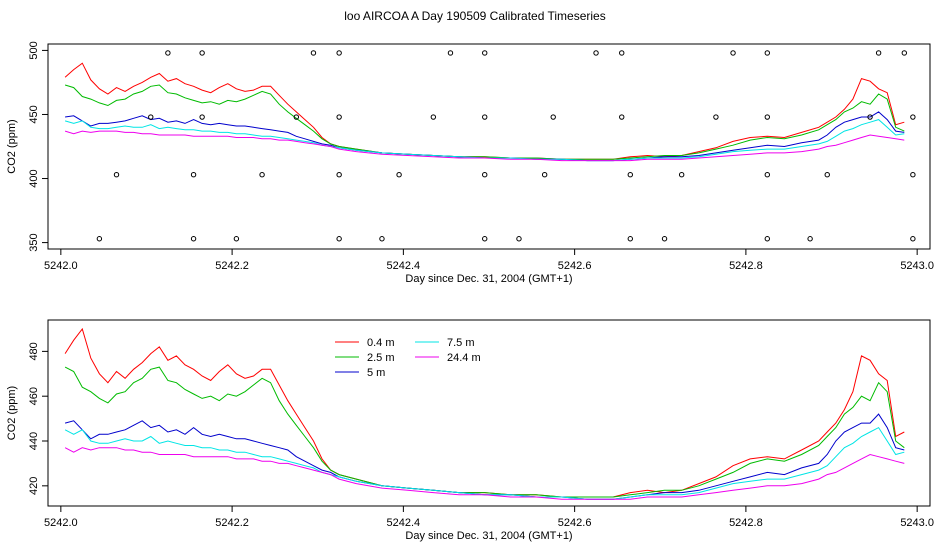  I want to click on legend-label: 0.4 m, so click(381, 343).